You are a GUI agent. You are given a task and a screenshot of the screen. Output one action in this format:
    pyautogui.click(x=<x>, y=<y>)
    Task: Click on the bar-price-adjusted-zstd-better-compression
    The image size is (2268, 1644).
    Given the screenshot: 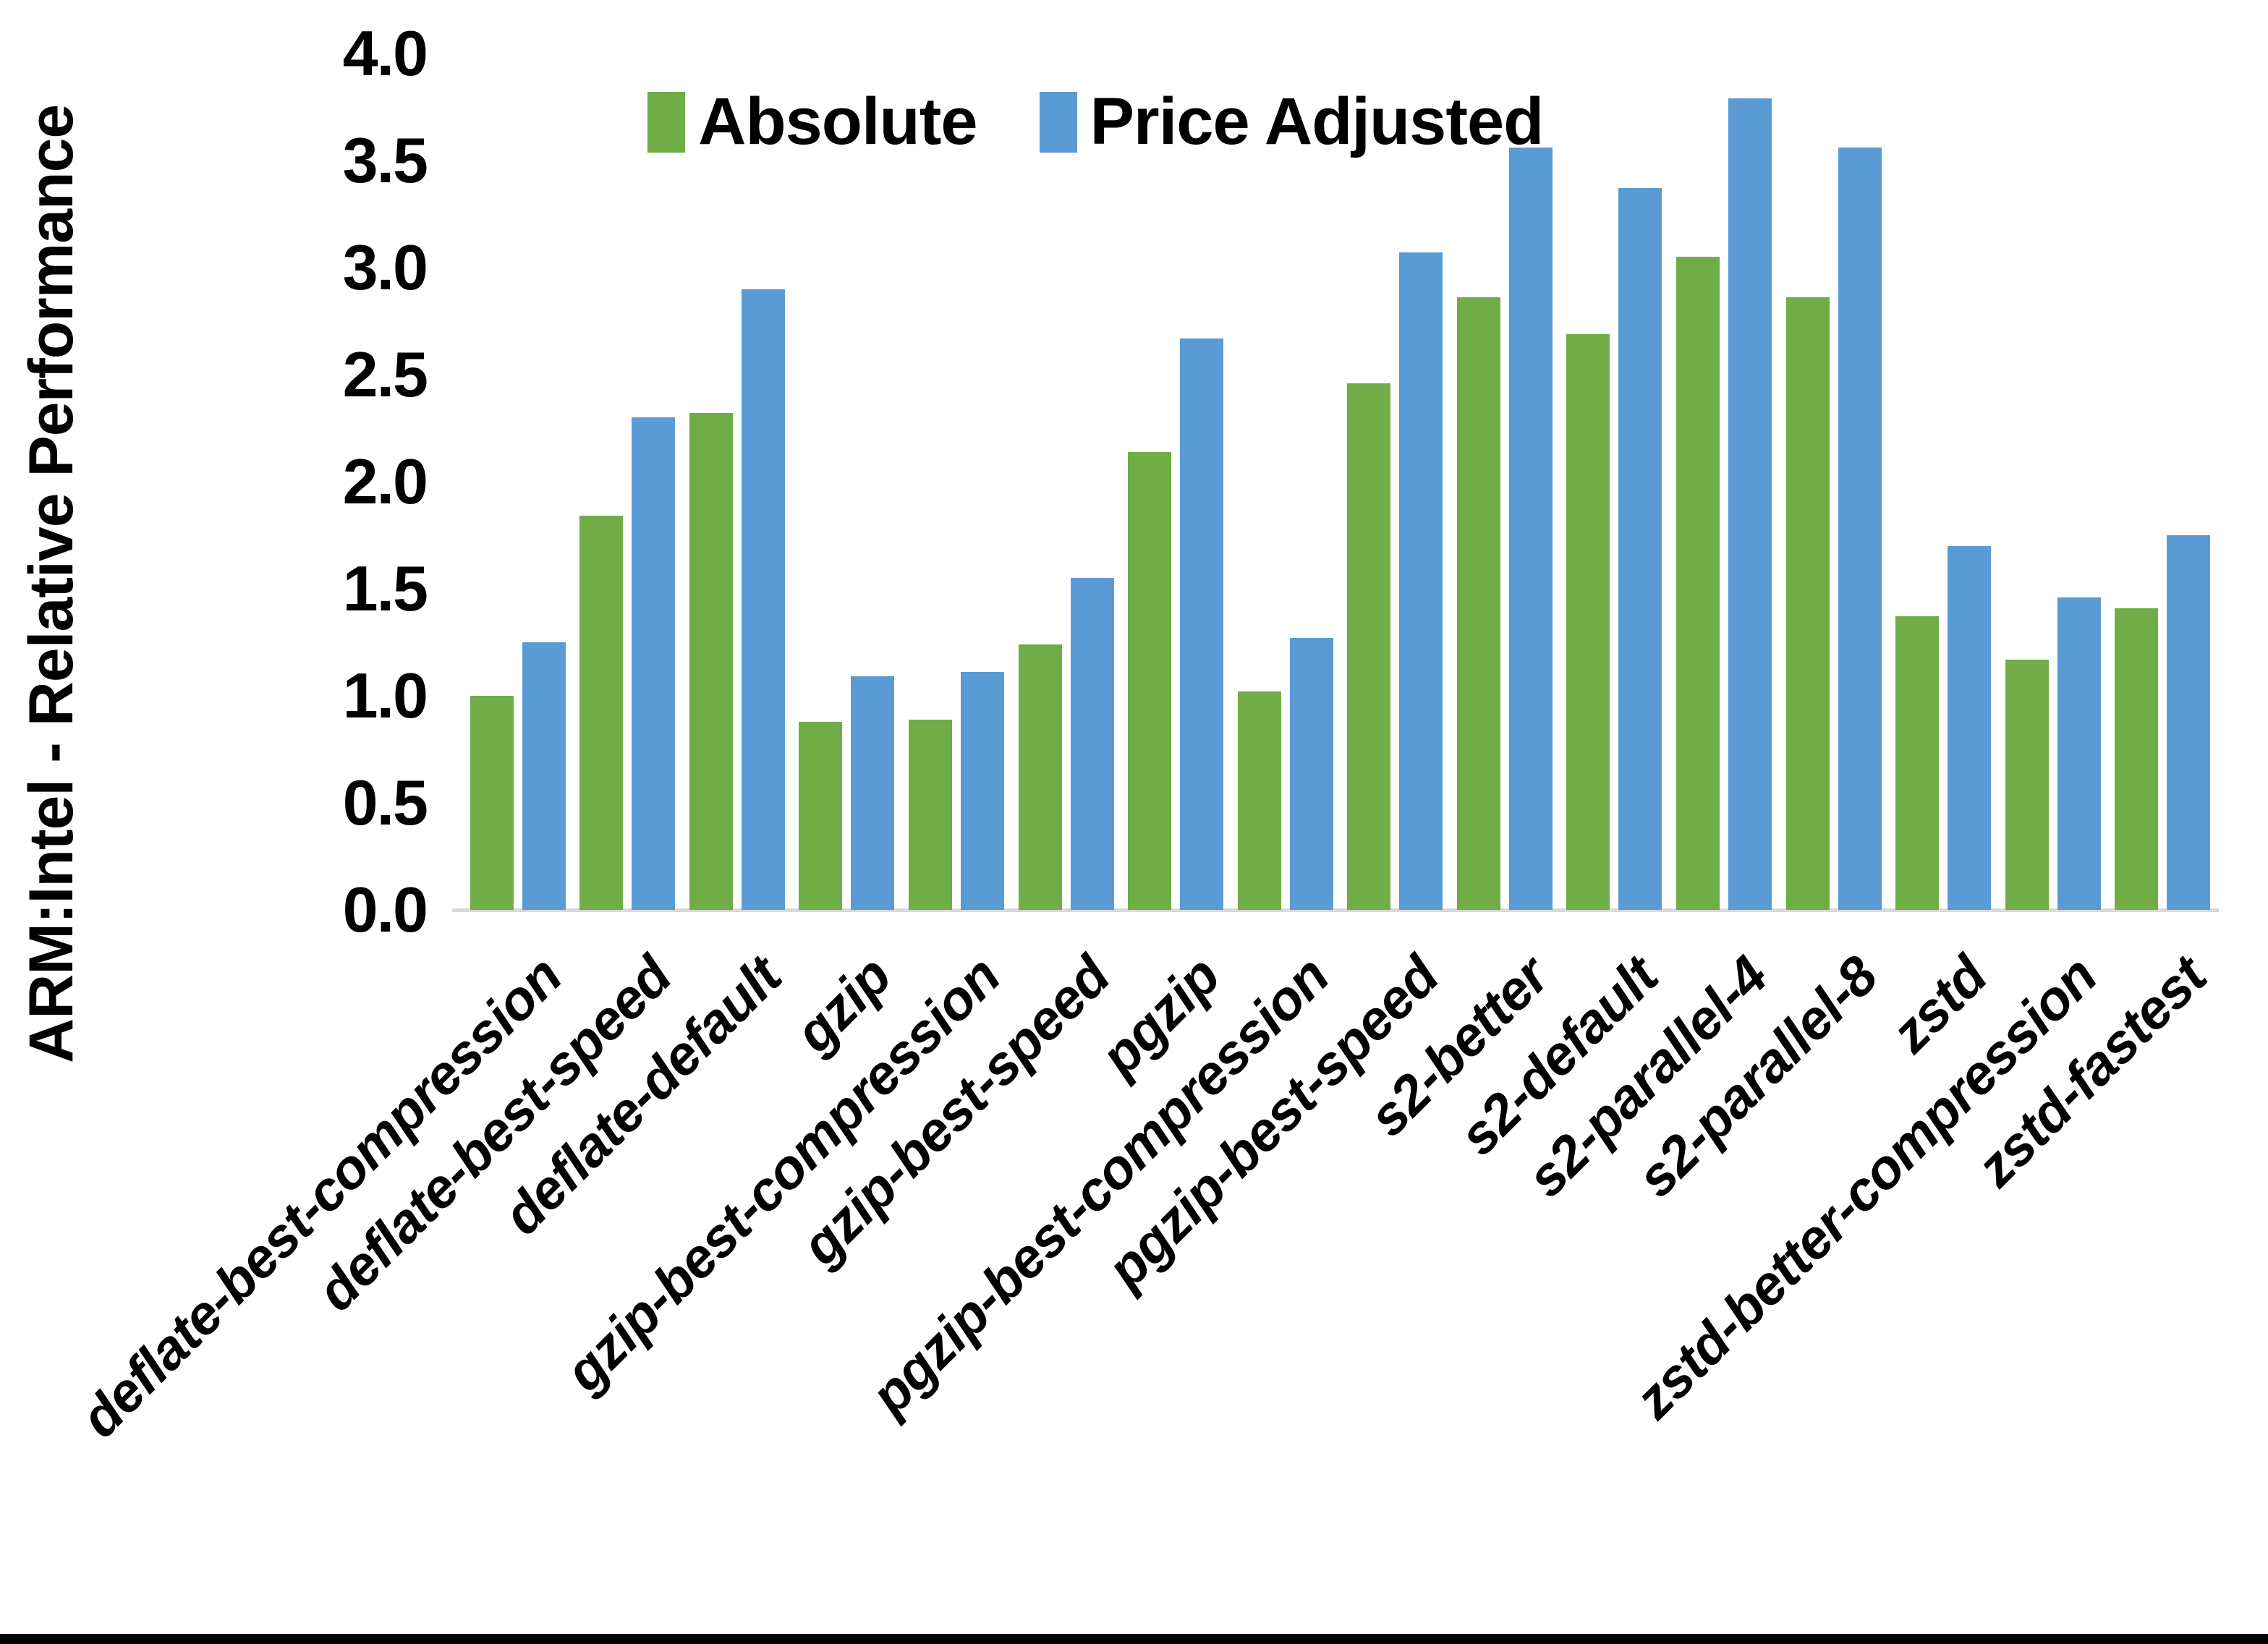 What is the action you would take?
    pyautogui.click(x=2079, y=753)
    